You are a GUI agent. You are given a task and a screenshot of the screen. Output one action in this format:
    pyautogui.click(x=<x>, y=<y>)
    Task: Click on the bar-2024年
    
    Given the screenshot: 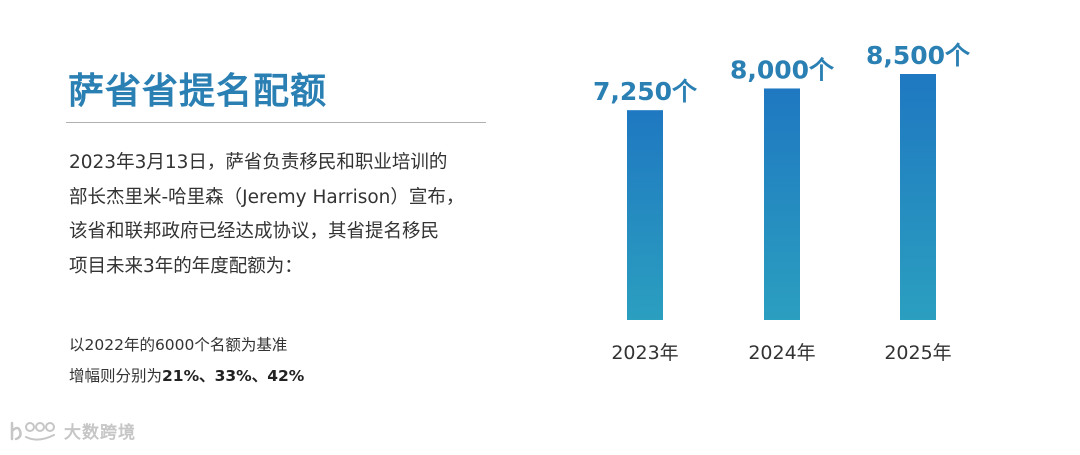 What is the action you would take?
    pyautogui.click(x=782, y=204)
    